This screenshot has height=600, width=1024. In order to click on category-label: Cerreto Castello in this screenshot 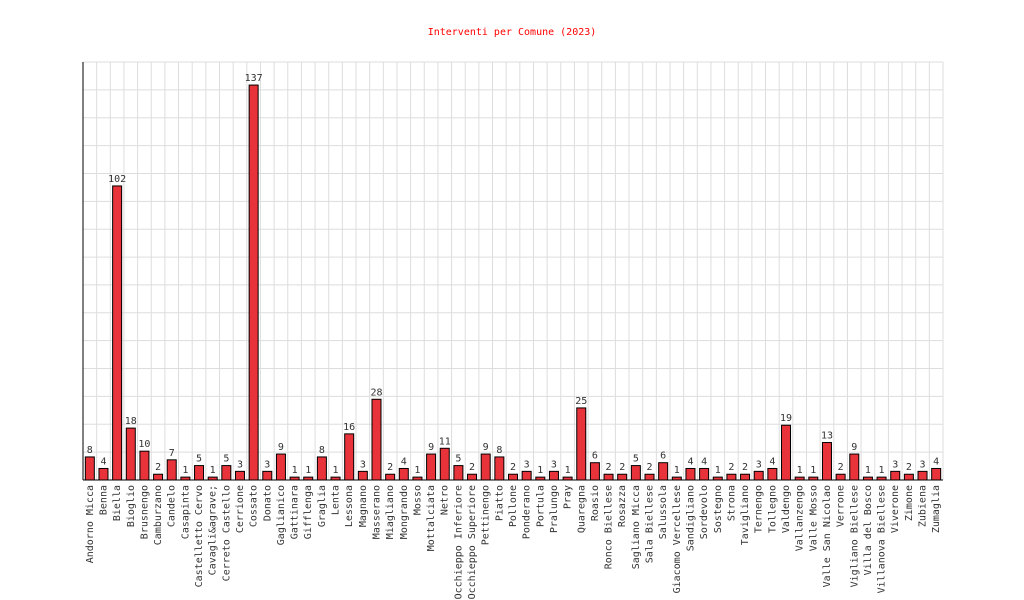, I will do `click(226, 533)`.